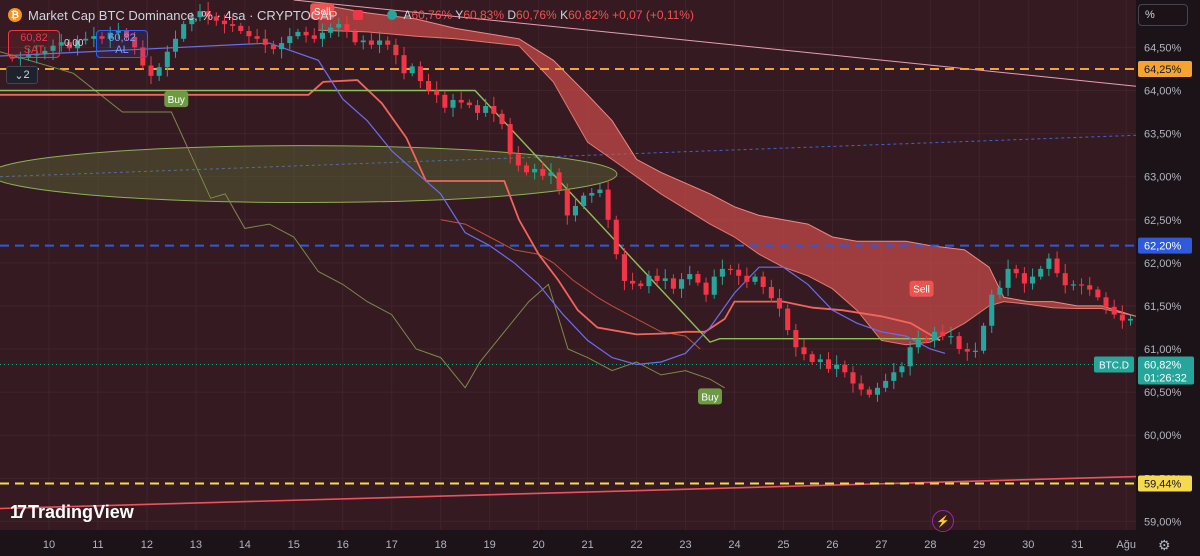 Image resolution: width=1200 pixels, height=556 pixels. I want to click on time-tick-label: 19, so click(490, 545).